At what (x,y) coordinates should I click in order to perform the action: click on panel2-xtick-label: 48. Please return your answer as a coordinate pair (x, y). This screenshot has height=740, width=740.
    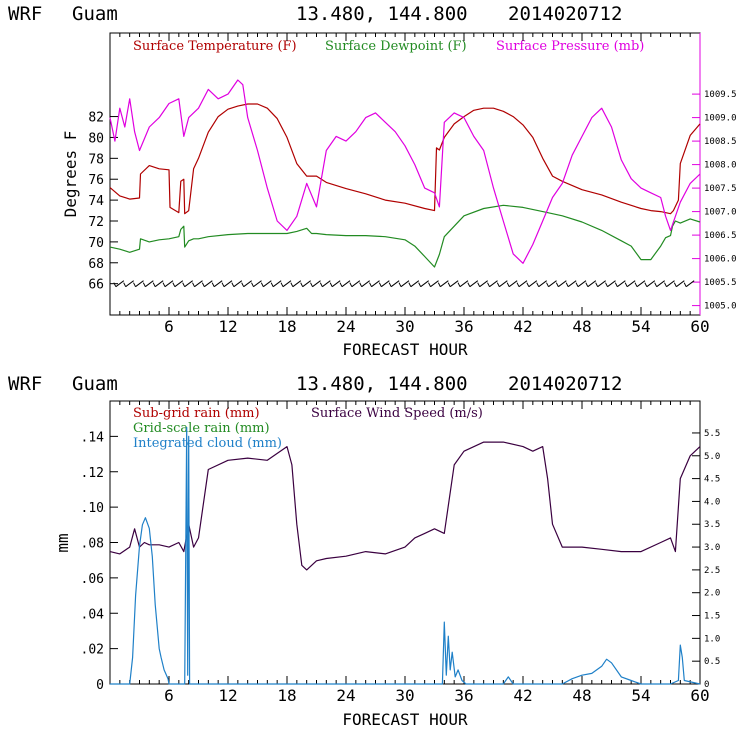
    Looking at the image, I should click on (581, 695).